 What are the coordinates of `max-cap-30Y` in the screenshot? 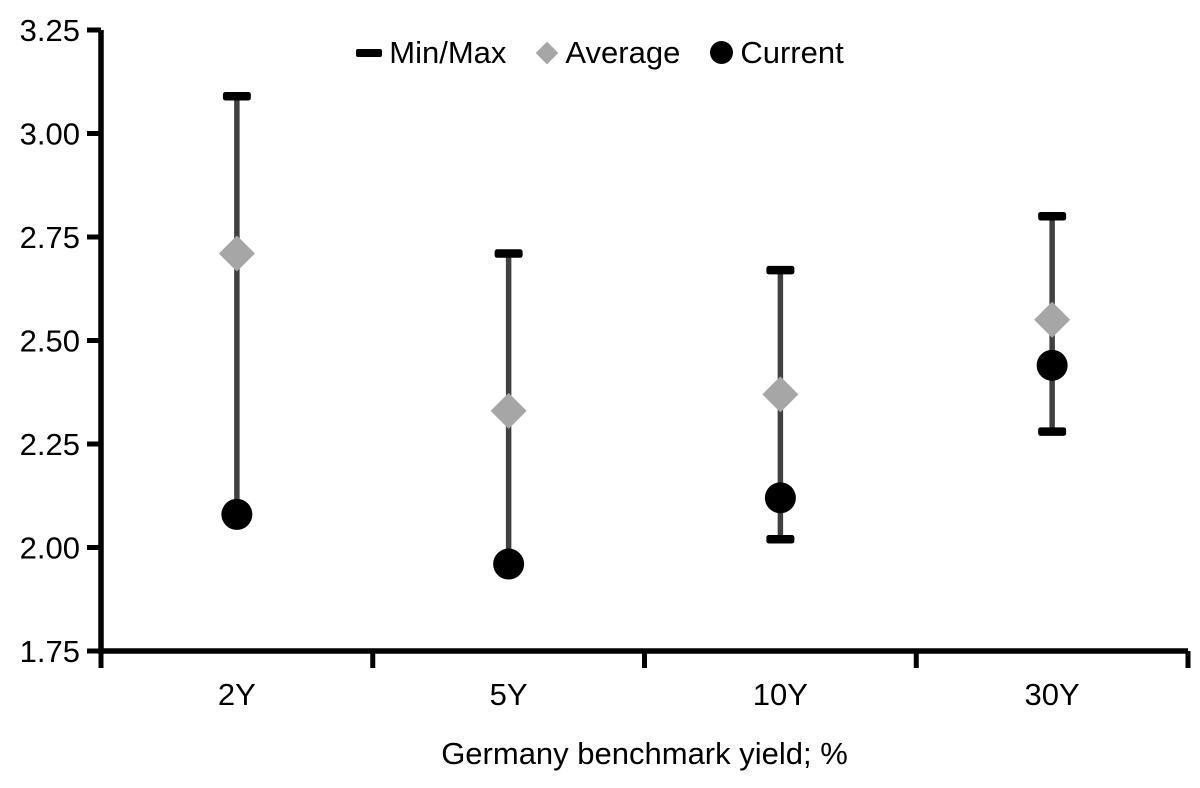 It's located at (1052, 216).